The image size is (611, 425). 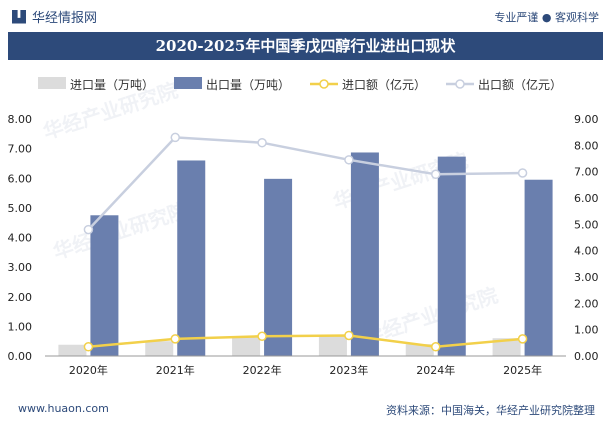 What do you see at coordinates (586, 172) in the screenshot?
I see `y-right-tick-label: 7.00` at bounding box center [586, 172].